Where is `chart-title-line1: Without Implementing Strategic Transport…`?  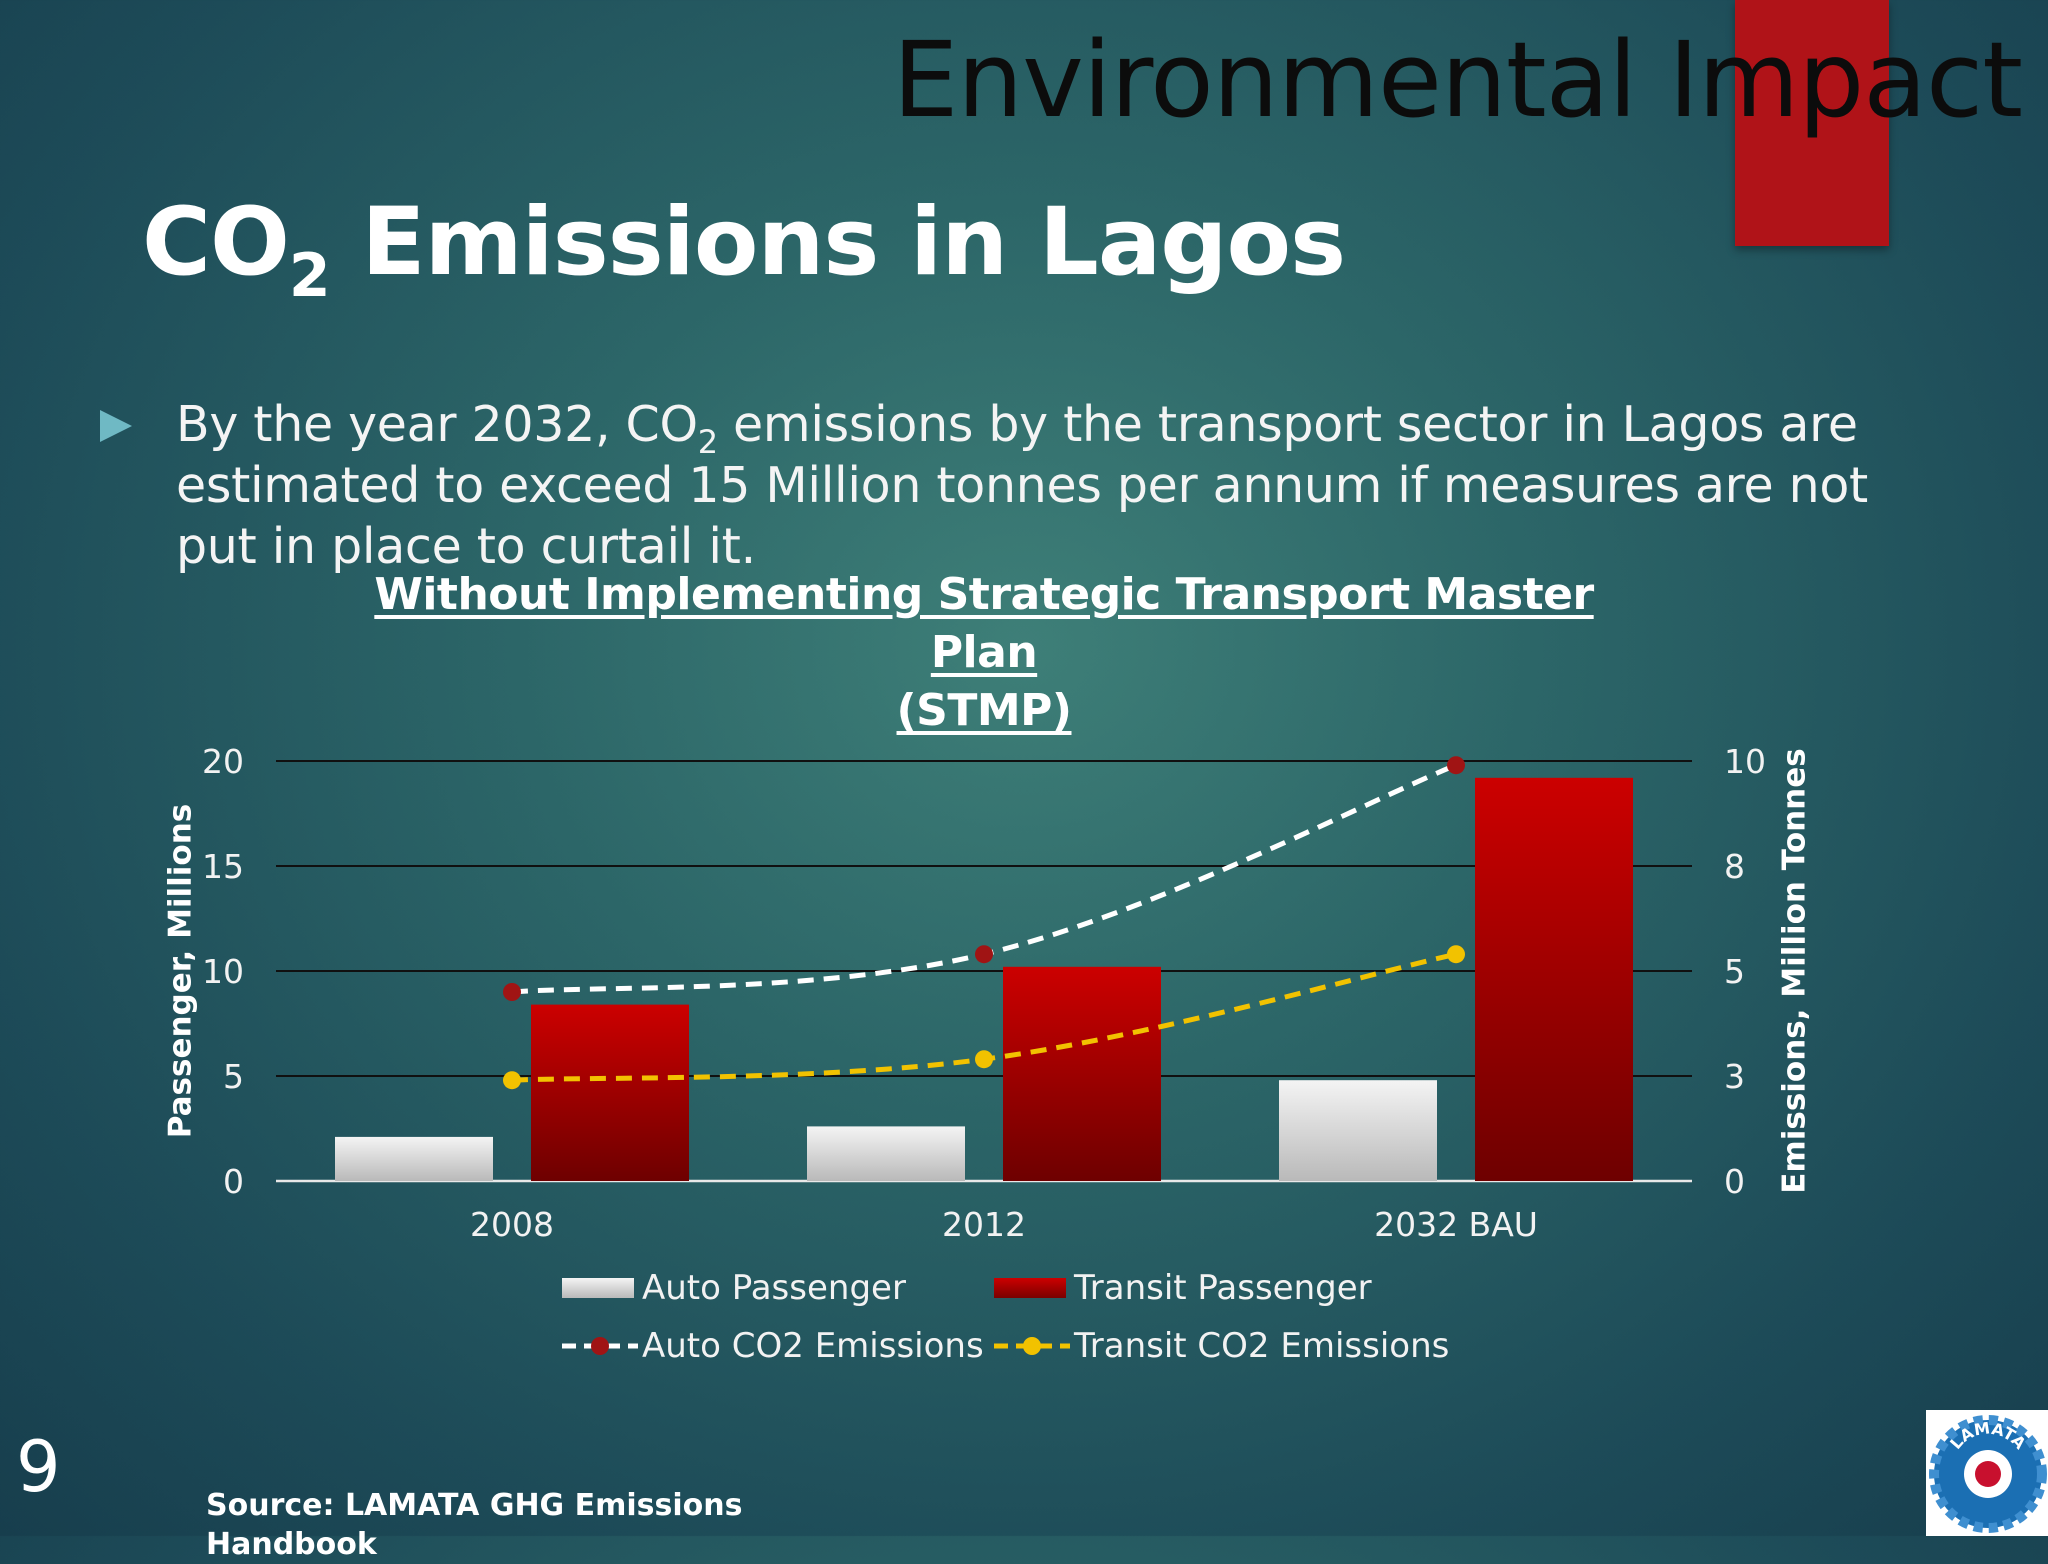 chart-title-line1: Without Implementing Strategic Transport… is located at coordinates (984, 623).